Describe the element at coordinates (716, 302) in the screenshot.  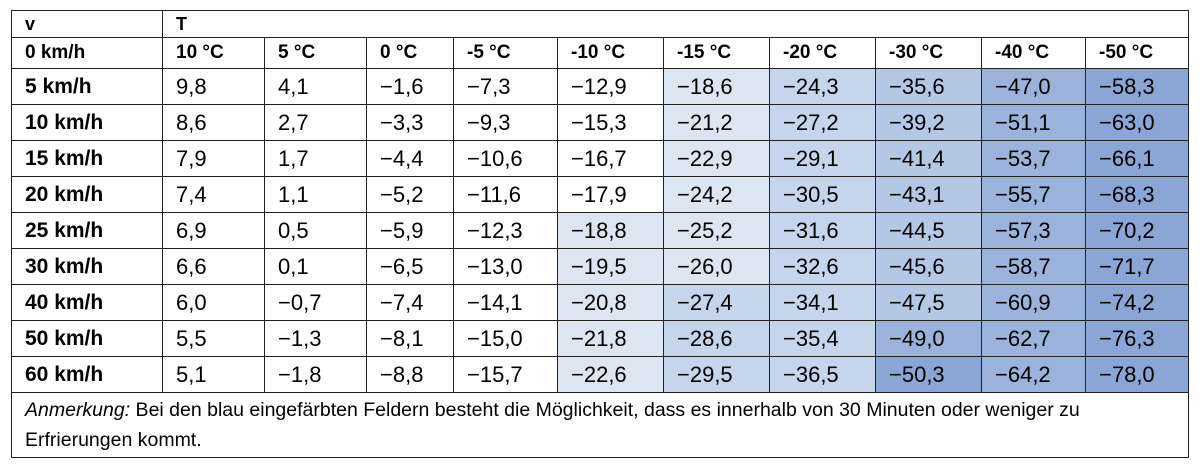
I see `table-cell: −27,4` at that location.